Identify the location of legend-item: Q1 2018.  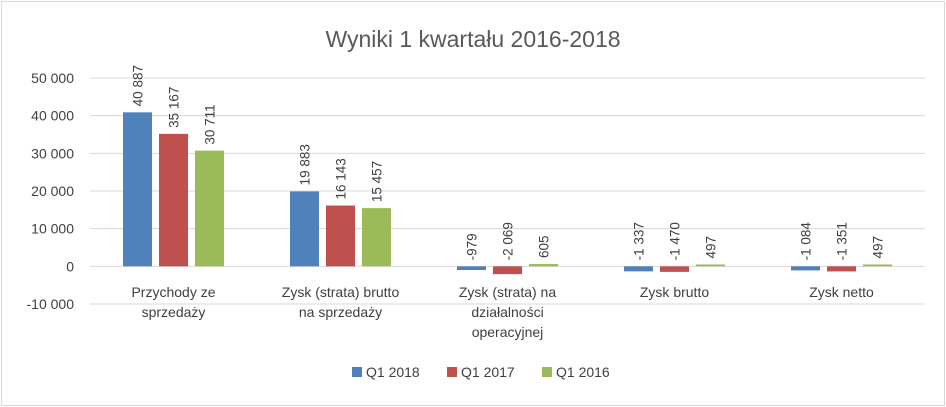
(386, 372).